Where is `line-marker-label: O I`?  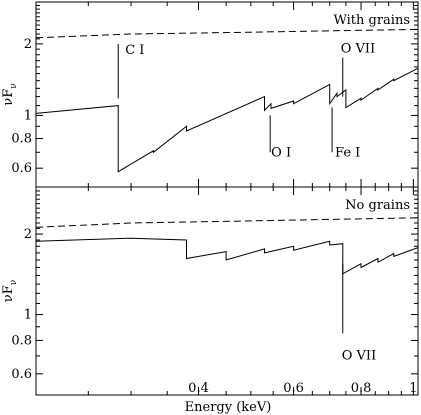
line-marker-label: O I is located at coordinates (281, 152).